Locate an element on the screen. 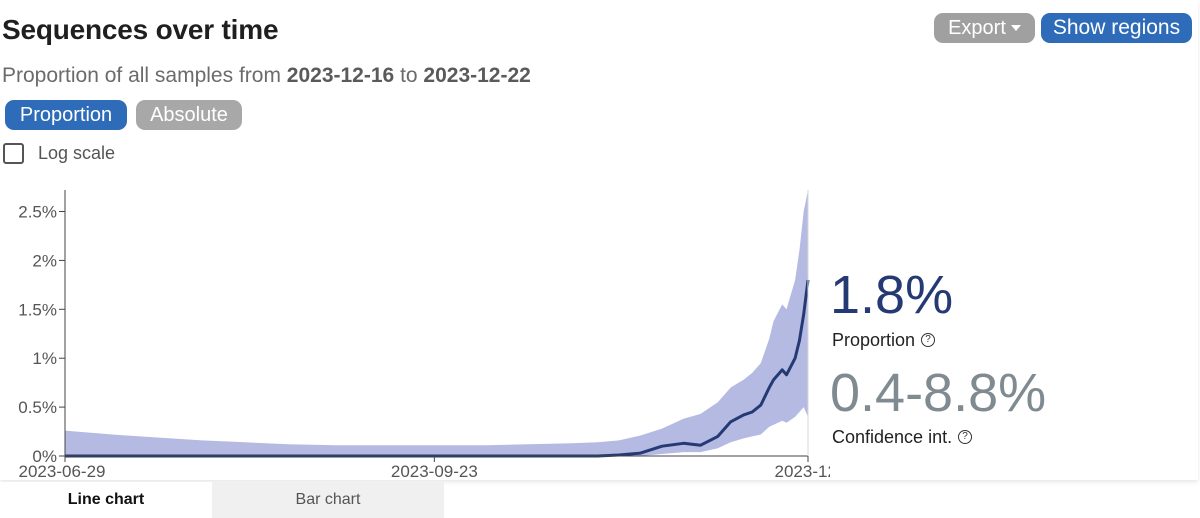 This screenshot has height=518, width=1200. proportion-caption-text: Proportion is located at coordinates (874, 340).